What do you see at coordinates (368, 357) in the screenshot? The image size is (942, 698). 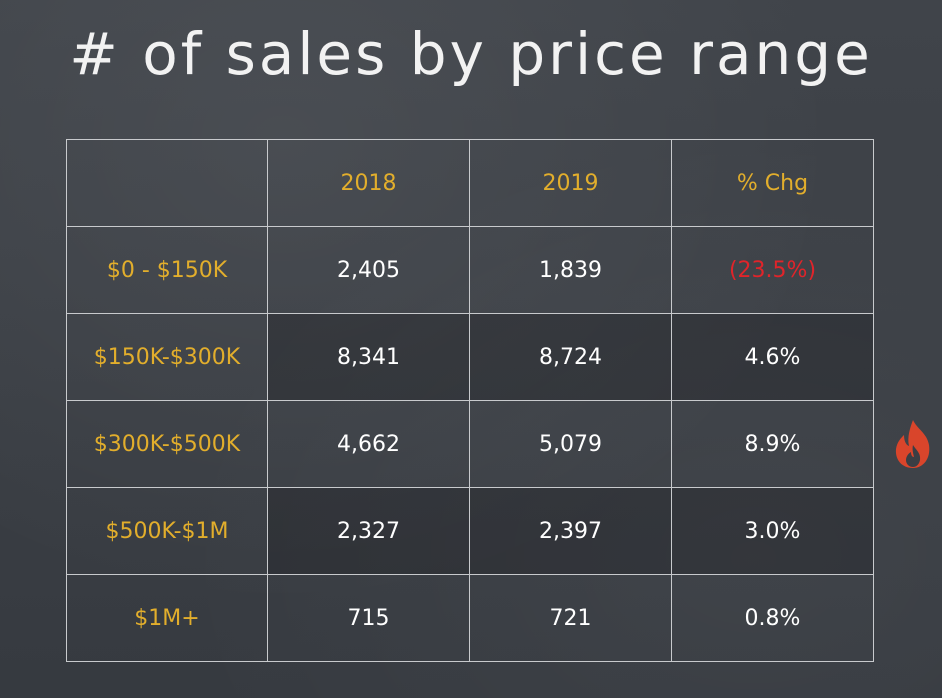 I see `value-2018-cell: 8,341` at bounding box center [368, 357].